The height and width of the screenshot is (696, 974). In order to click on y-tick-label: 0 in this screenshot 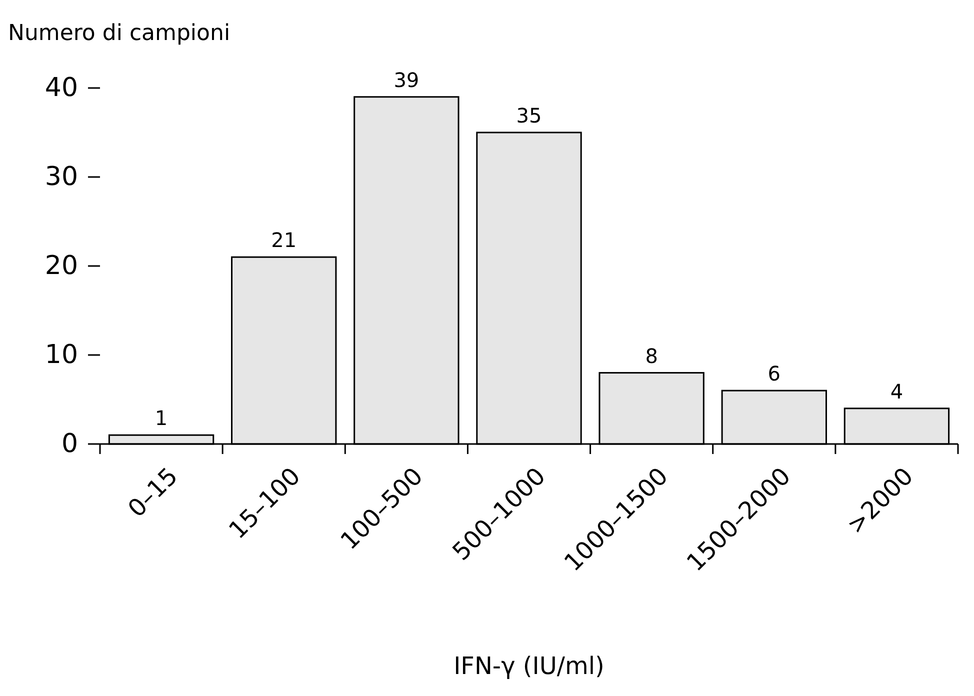, I will do `click(69, 444)`.